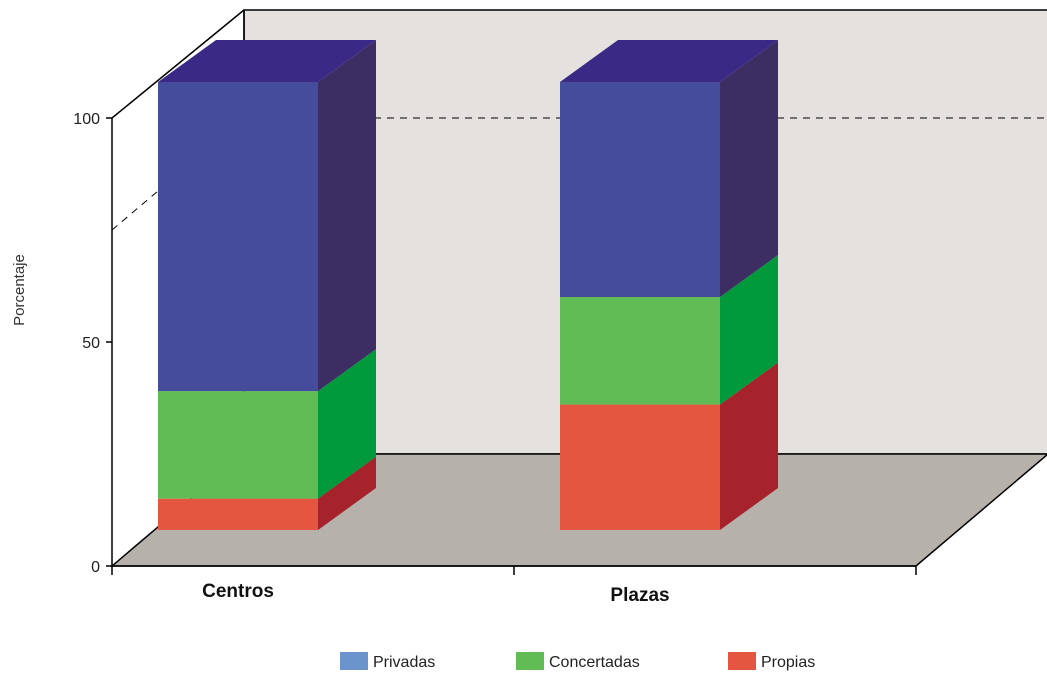  I want to click on y-tick-label: 100, so click(86, 119).